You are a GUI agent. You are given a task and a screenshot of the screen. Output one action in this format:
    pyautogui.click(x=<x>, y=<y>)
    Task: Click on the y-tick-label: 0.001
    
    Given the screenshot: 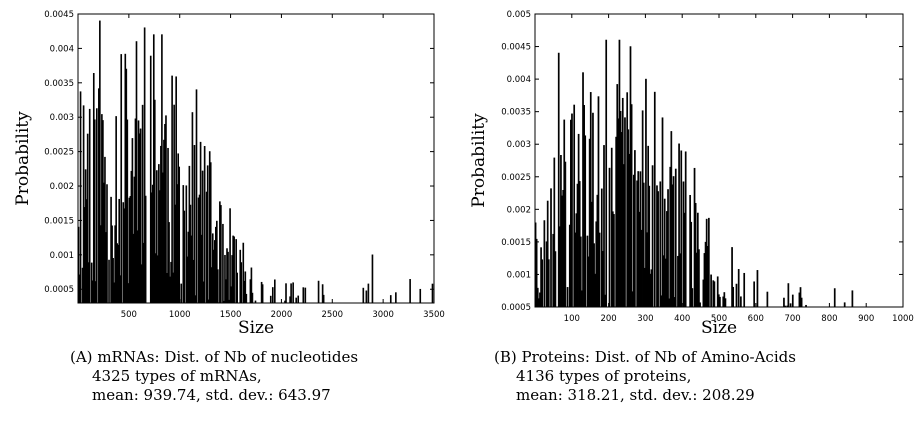 What is the action you would take?
    pyautogui.click(x=519, y=275)
    